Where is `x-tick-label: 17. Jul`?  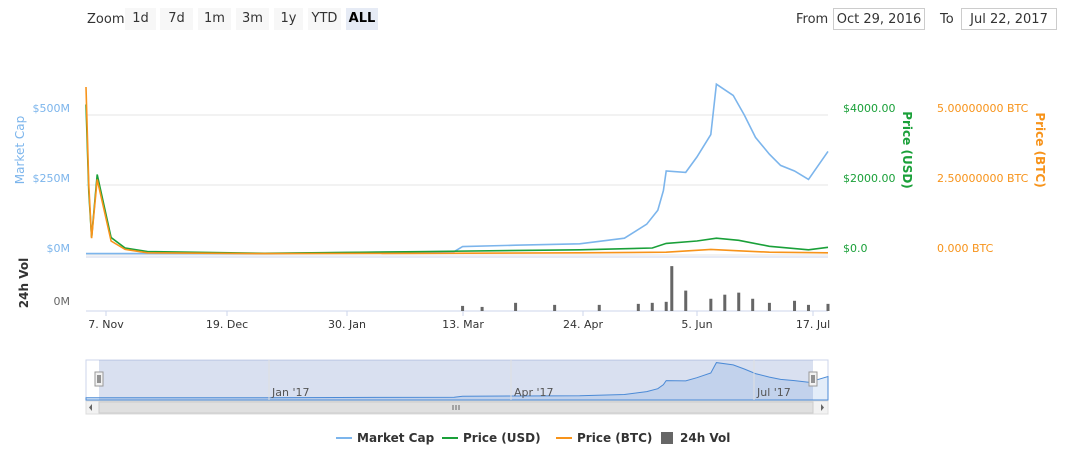
x-tick-label: 17. Jul is located at coordinates (813, 324).